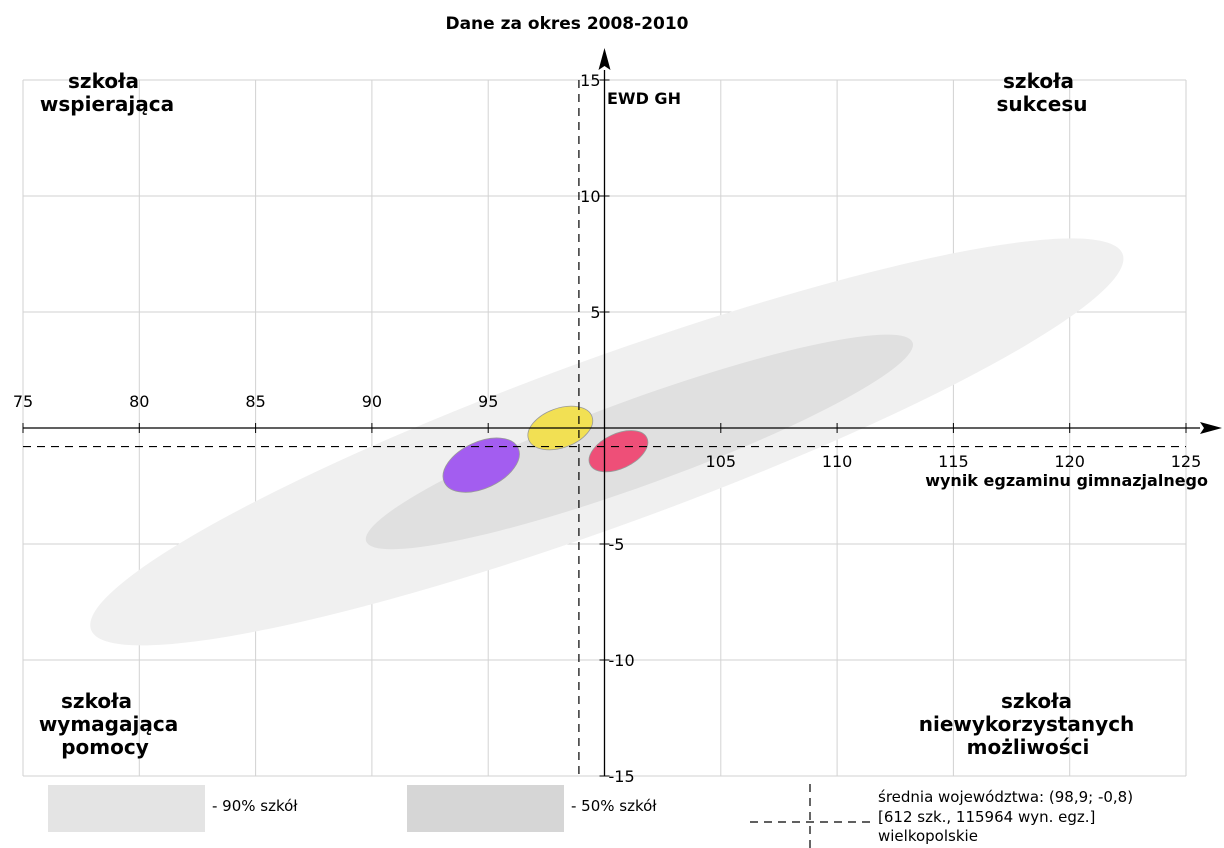  I want to click on chart-title: Dane za okres 2008-2010, so click(566, 24).